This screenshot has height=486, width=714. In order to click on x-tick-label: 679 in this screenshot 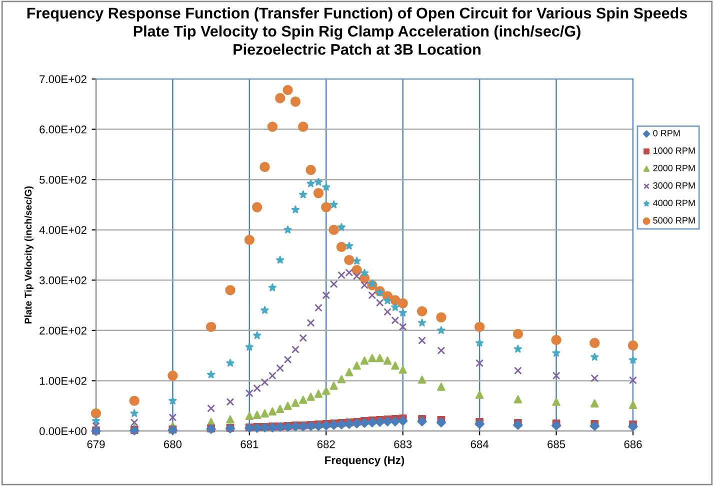, I will do `click(96, 444)`.